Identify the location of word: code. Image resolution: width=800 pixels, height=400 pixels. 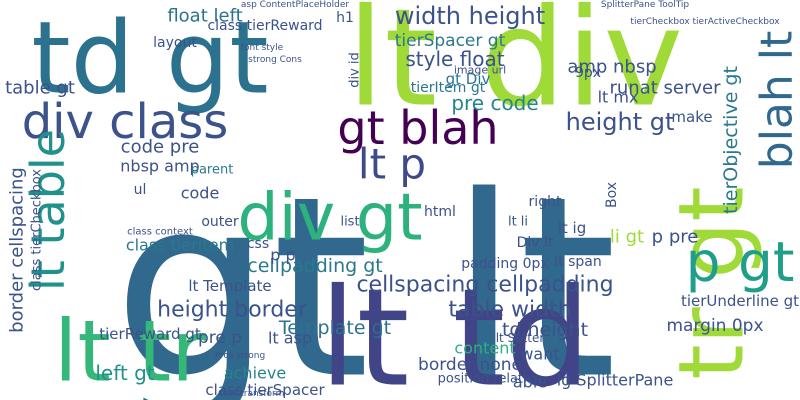
(200, 193).